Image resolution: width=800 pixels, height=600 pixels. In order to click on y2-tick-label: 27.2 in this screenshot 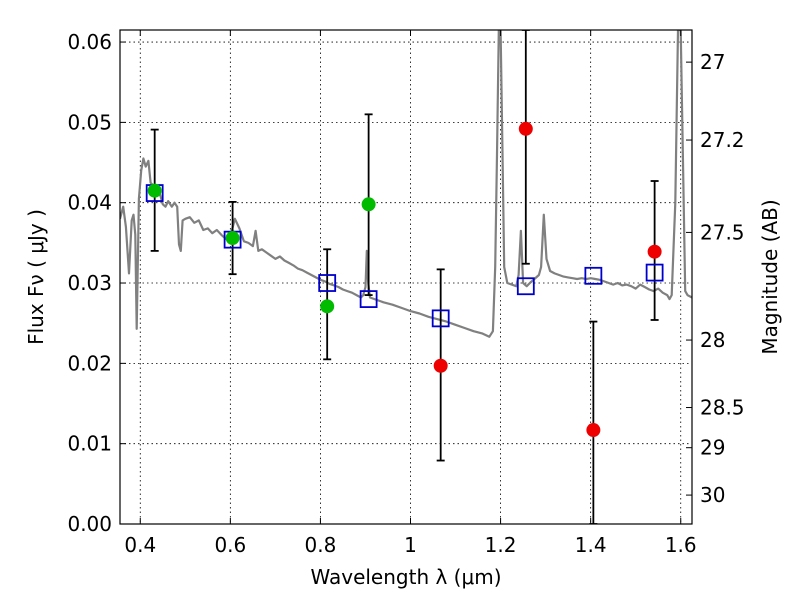, I will do `click(722, 140)`.